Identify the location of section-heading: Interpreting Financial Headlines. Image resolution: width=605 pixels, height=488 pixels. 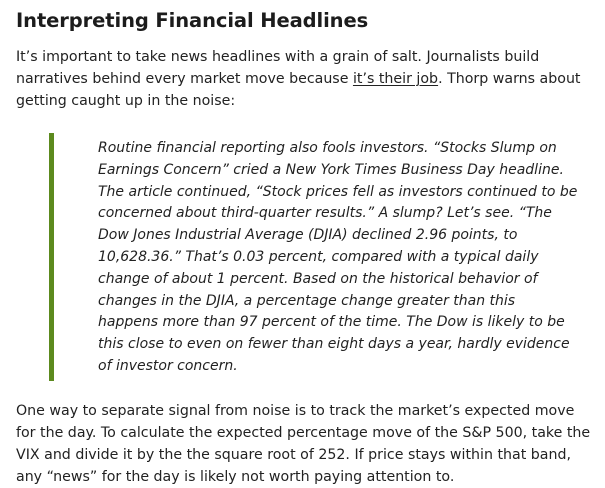
(192, 20).